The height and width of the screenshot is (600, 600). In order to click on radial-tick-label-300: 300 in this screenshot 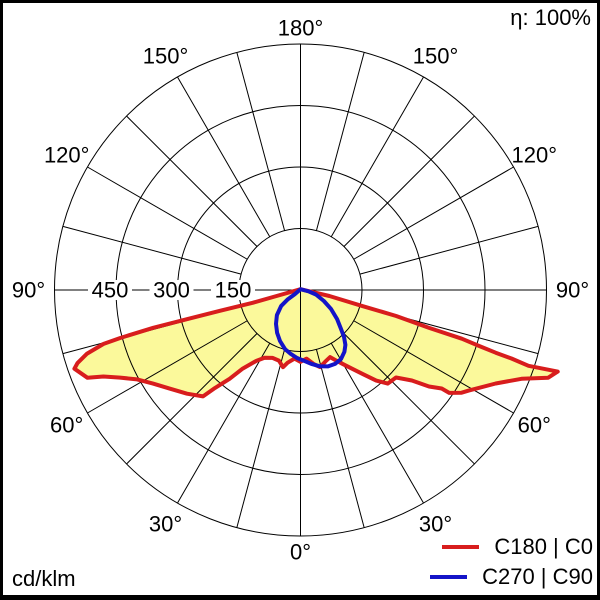, I will do `click(171, 290)`.